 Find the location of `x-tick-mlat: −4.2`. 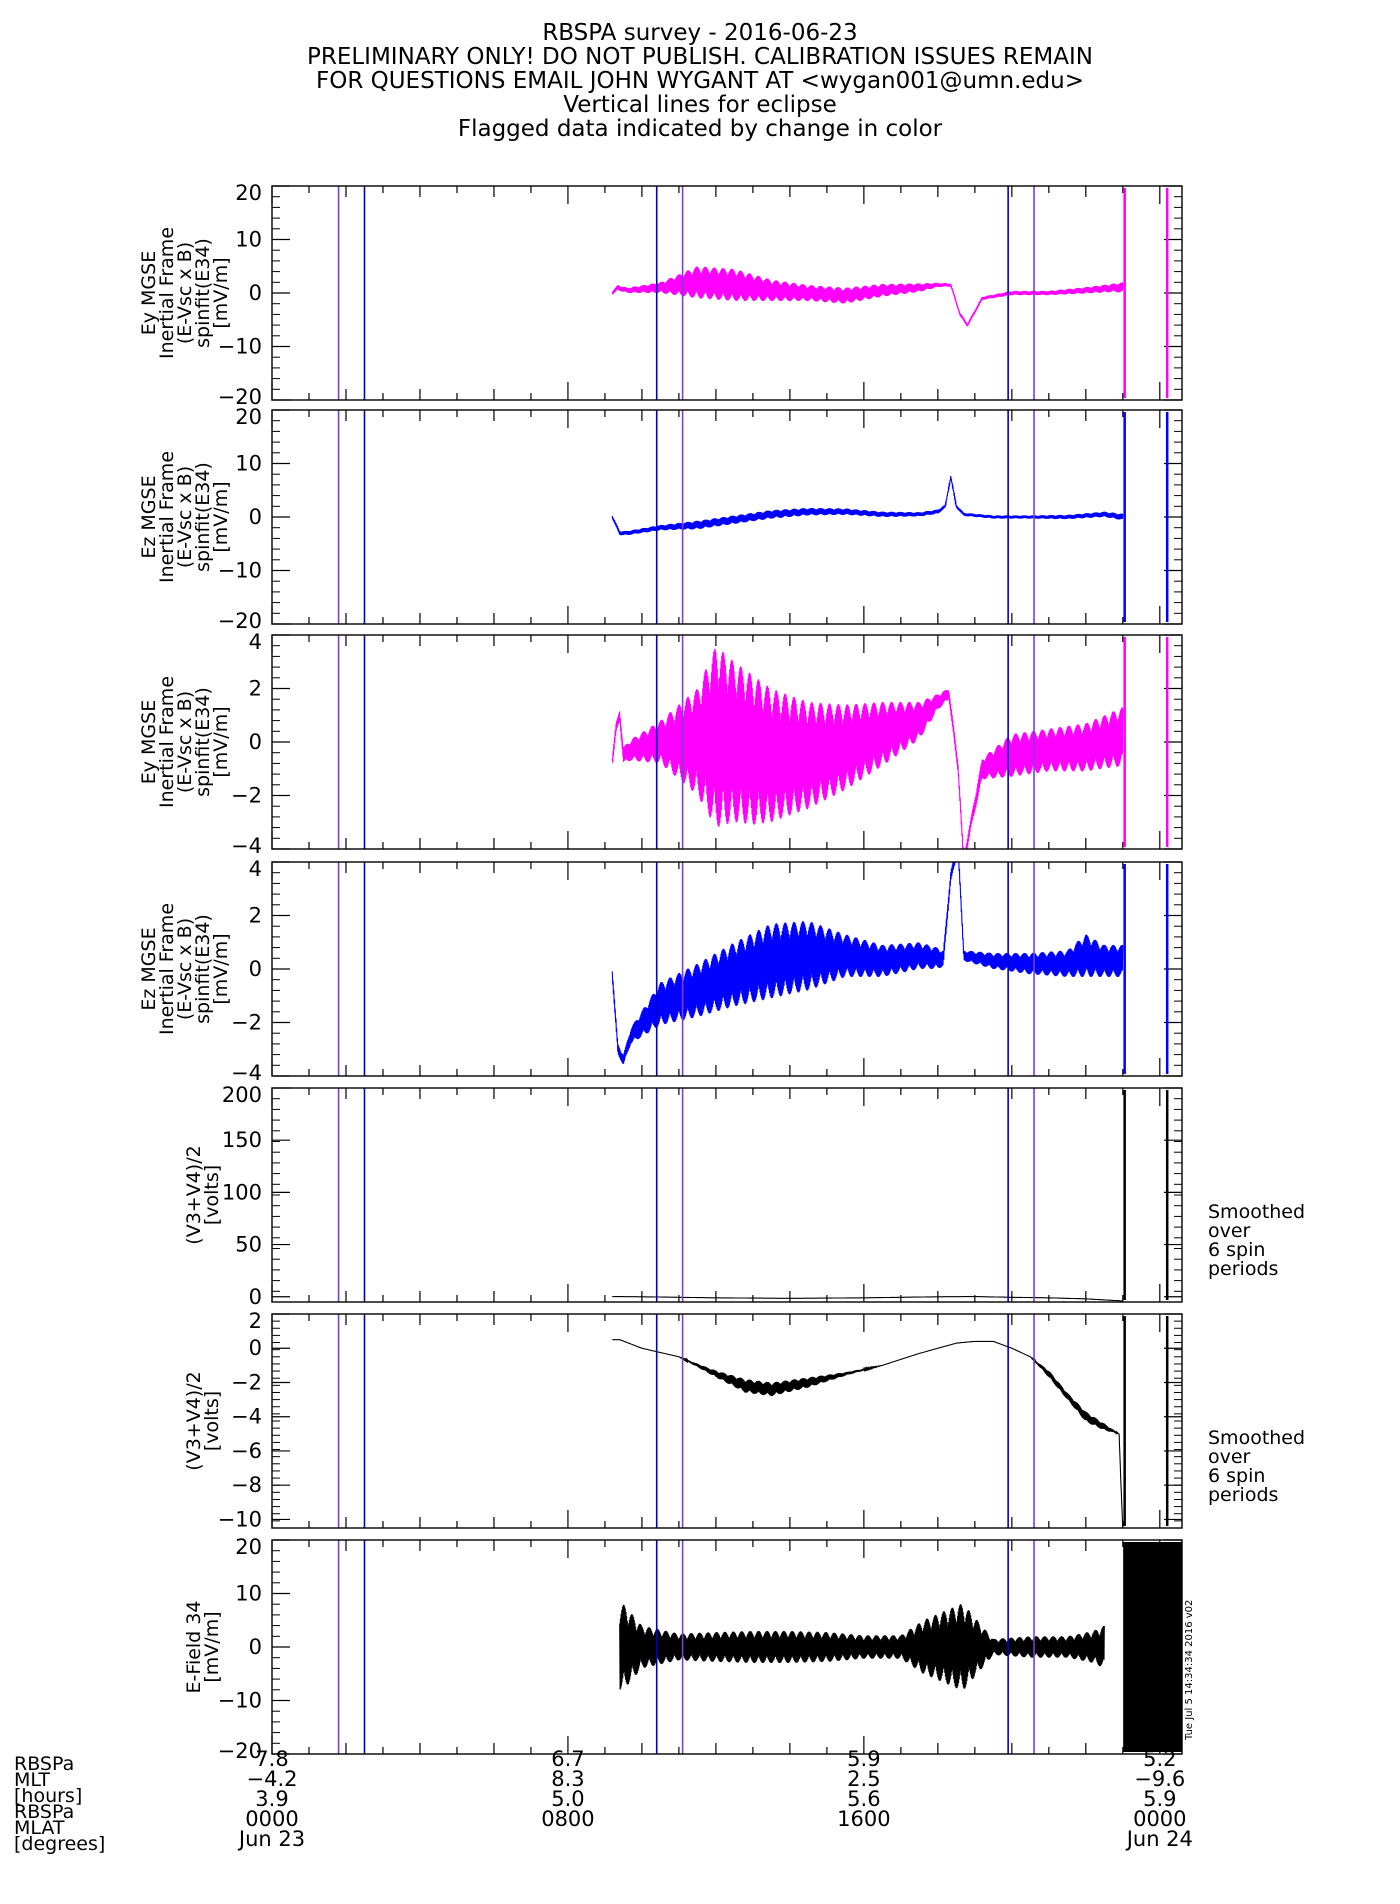

x-tick-mlat: −4.2 is located at coordinates (272, 1779).